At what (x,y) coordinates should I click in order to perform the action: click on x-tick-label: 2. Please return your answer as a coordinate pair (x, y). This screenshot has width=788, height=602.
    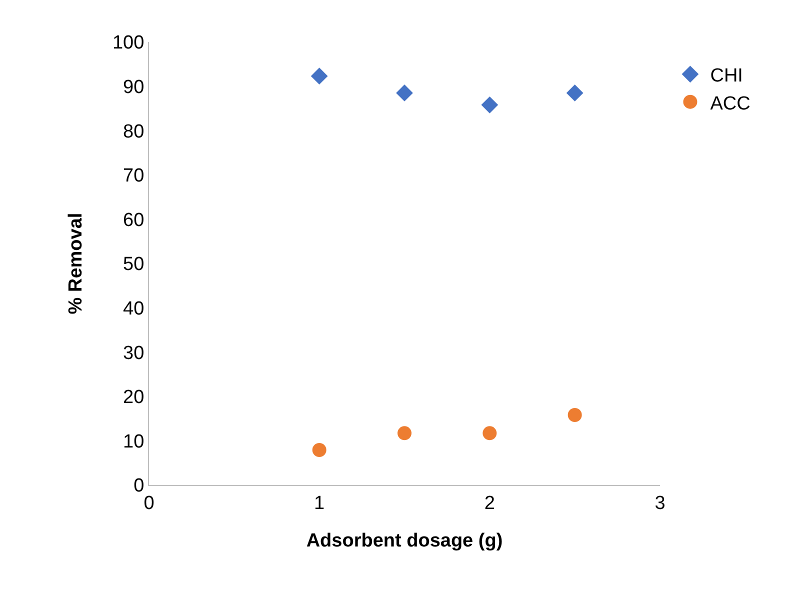
    Looking at the image, I should click on (489, 503).